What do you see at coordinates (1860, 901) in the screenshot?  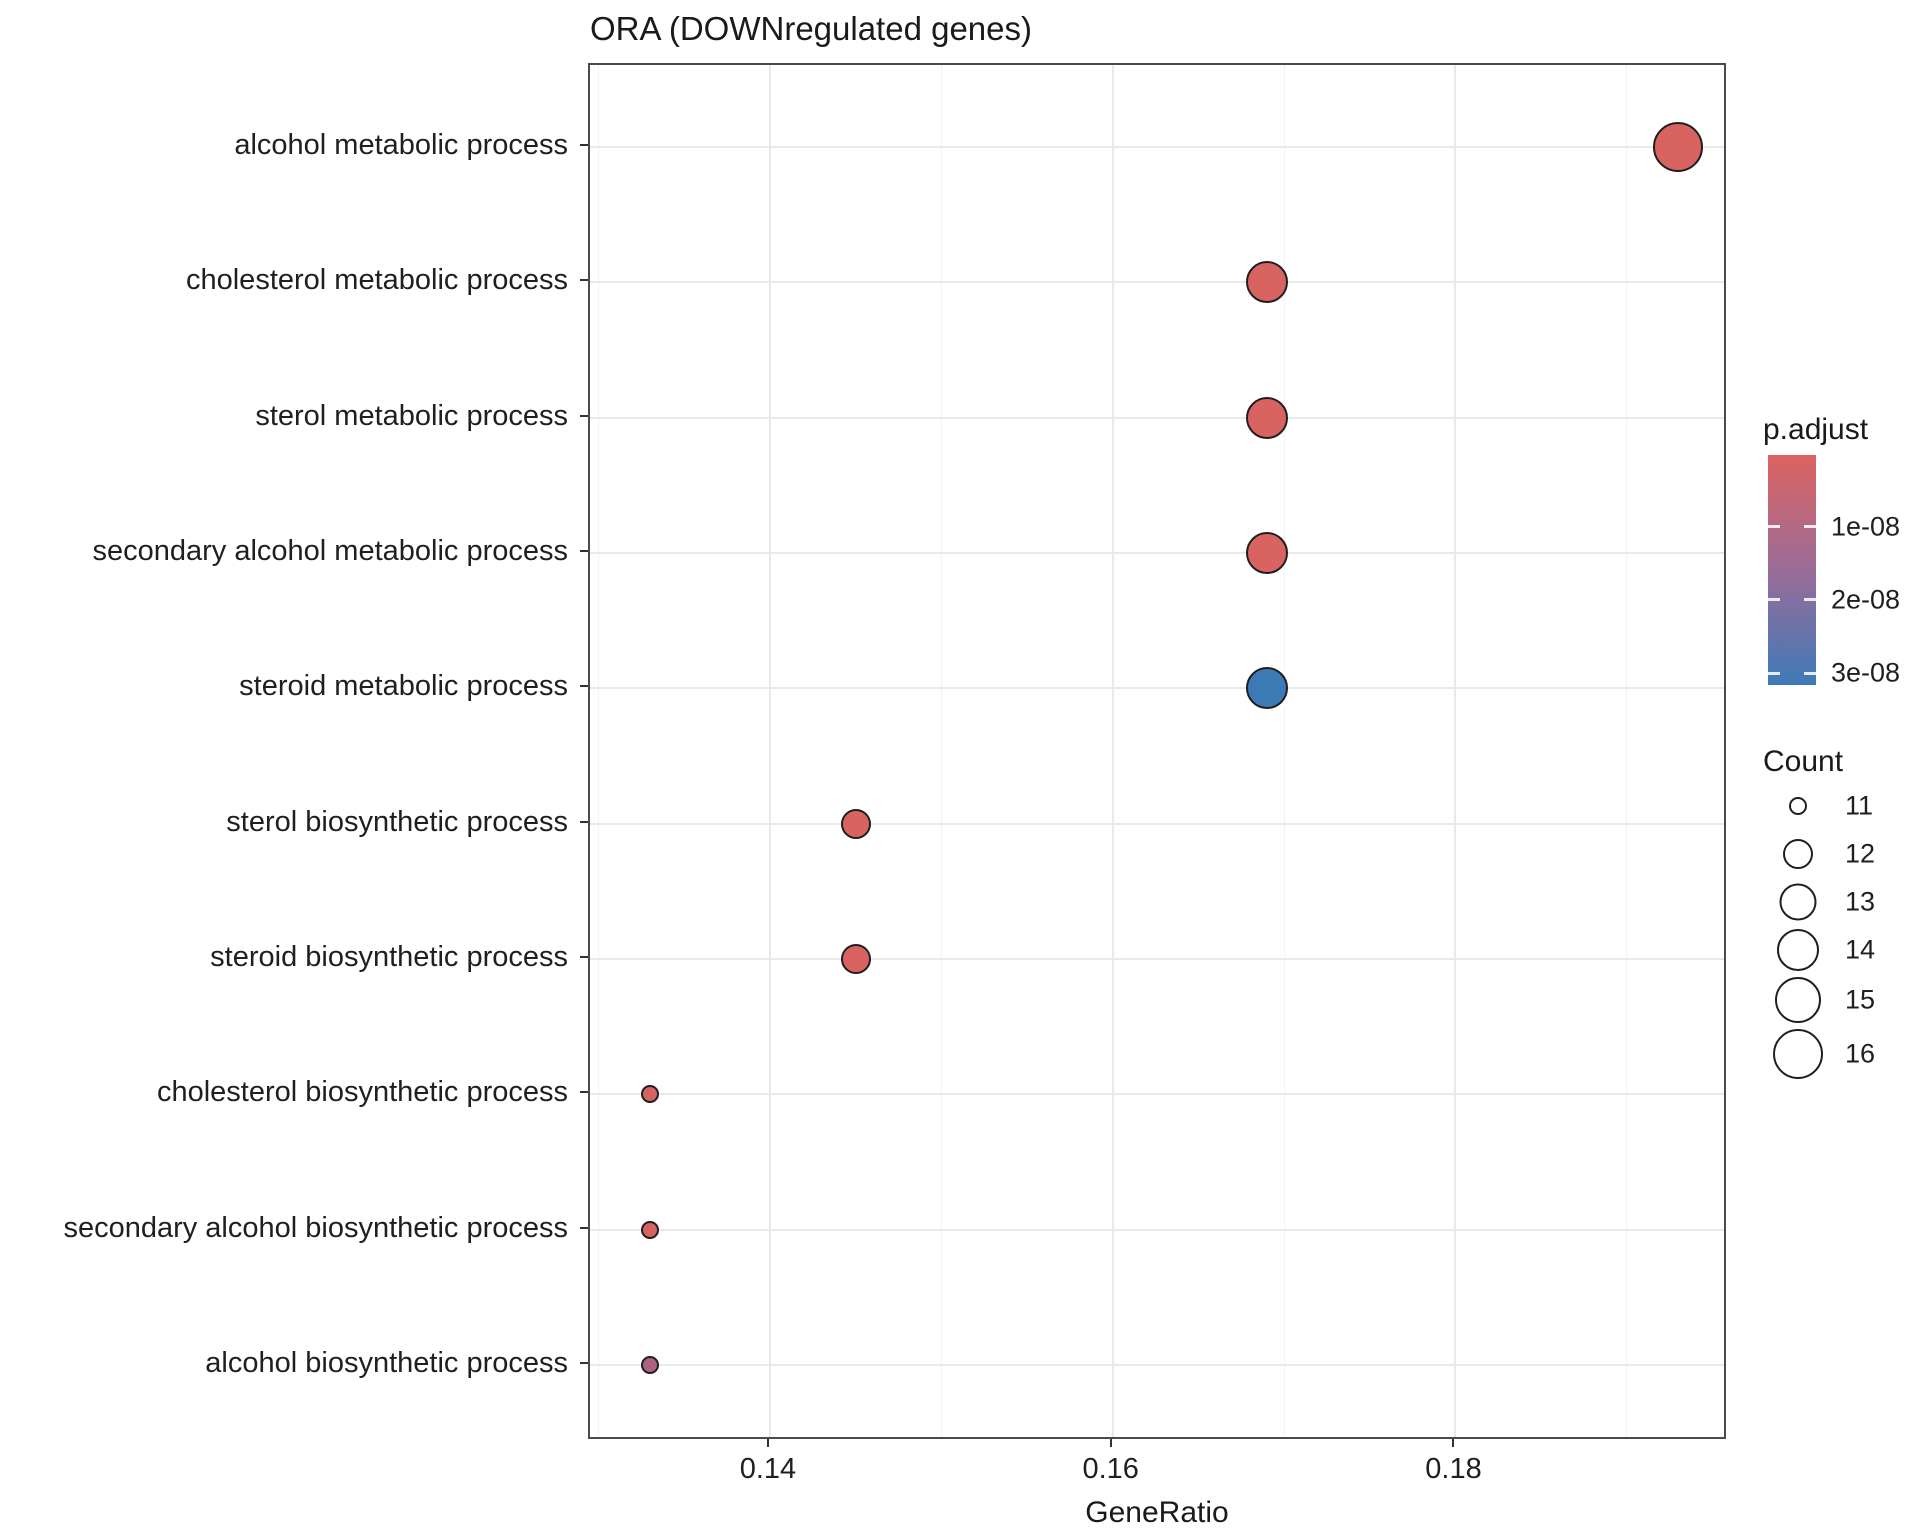 I see `count-legend-label: 13` at bounding box center [1860, 901].